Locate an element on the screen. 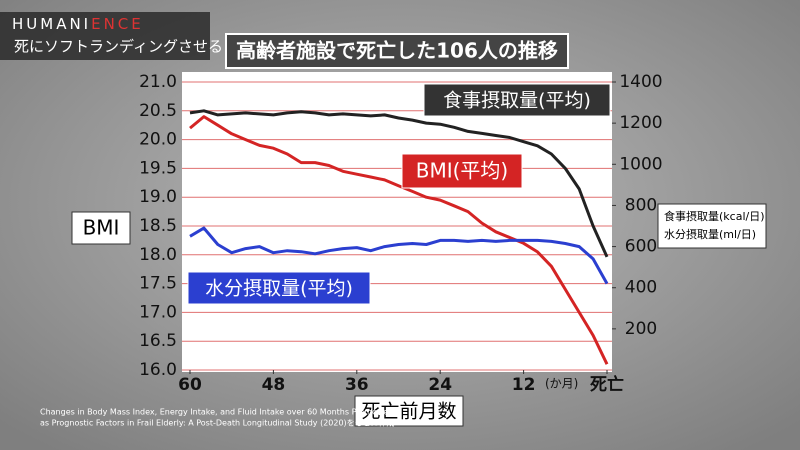 This screenshot has width=800, height=450. y2-tick-label: 1200 is located at coordinates (640, 123).